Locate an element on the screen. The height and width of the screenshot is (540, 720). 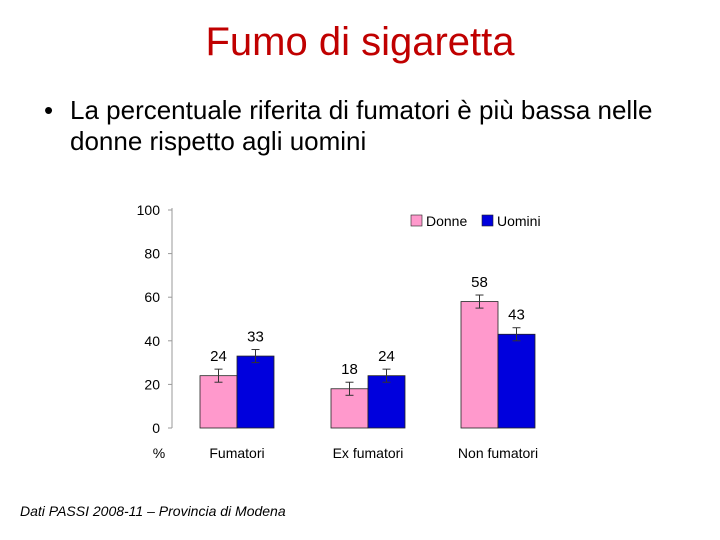
x-axis-labels: Fumatori Ex fumatori Non fumatori is located at coordinates (373, 453).